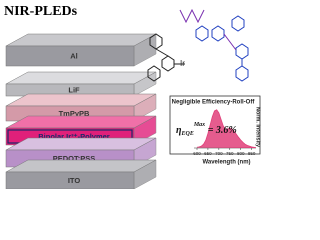 The height and width of the screenshot is (240, 320). What do you see at coordinates (219, 153) in the screenshot?
I see `x-tick-label: 700` at bounding box center [219, 153].